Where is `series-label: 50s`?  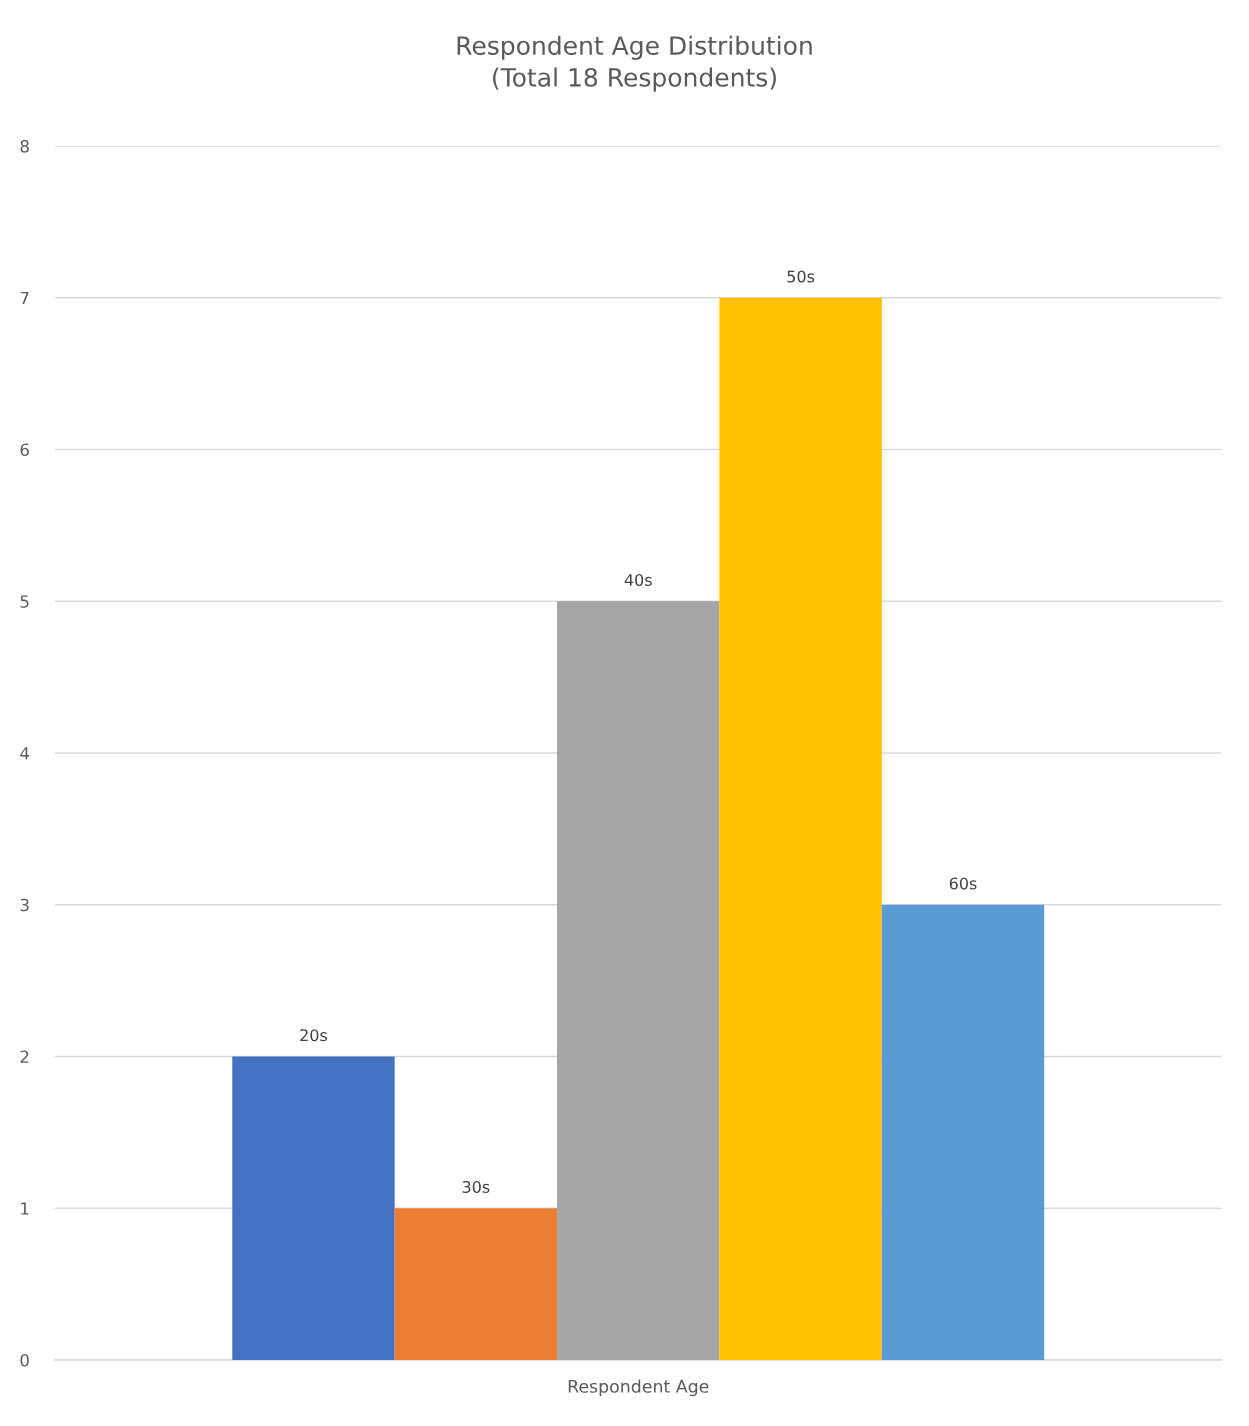 series-label: 50s is located at coordinates (801, 276).